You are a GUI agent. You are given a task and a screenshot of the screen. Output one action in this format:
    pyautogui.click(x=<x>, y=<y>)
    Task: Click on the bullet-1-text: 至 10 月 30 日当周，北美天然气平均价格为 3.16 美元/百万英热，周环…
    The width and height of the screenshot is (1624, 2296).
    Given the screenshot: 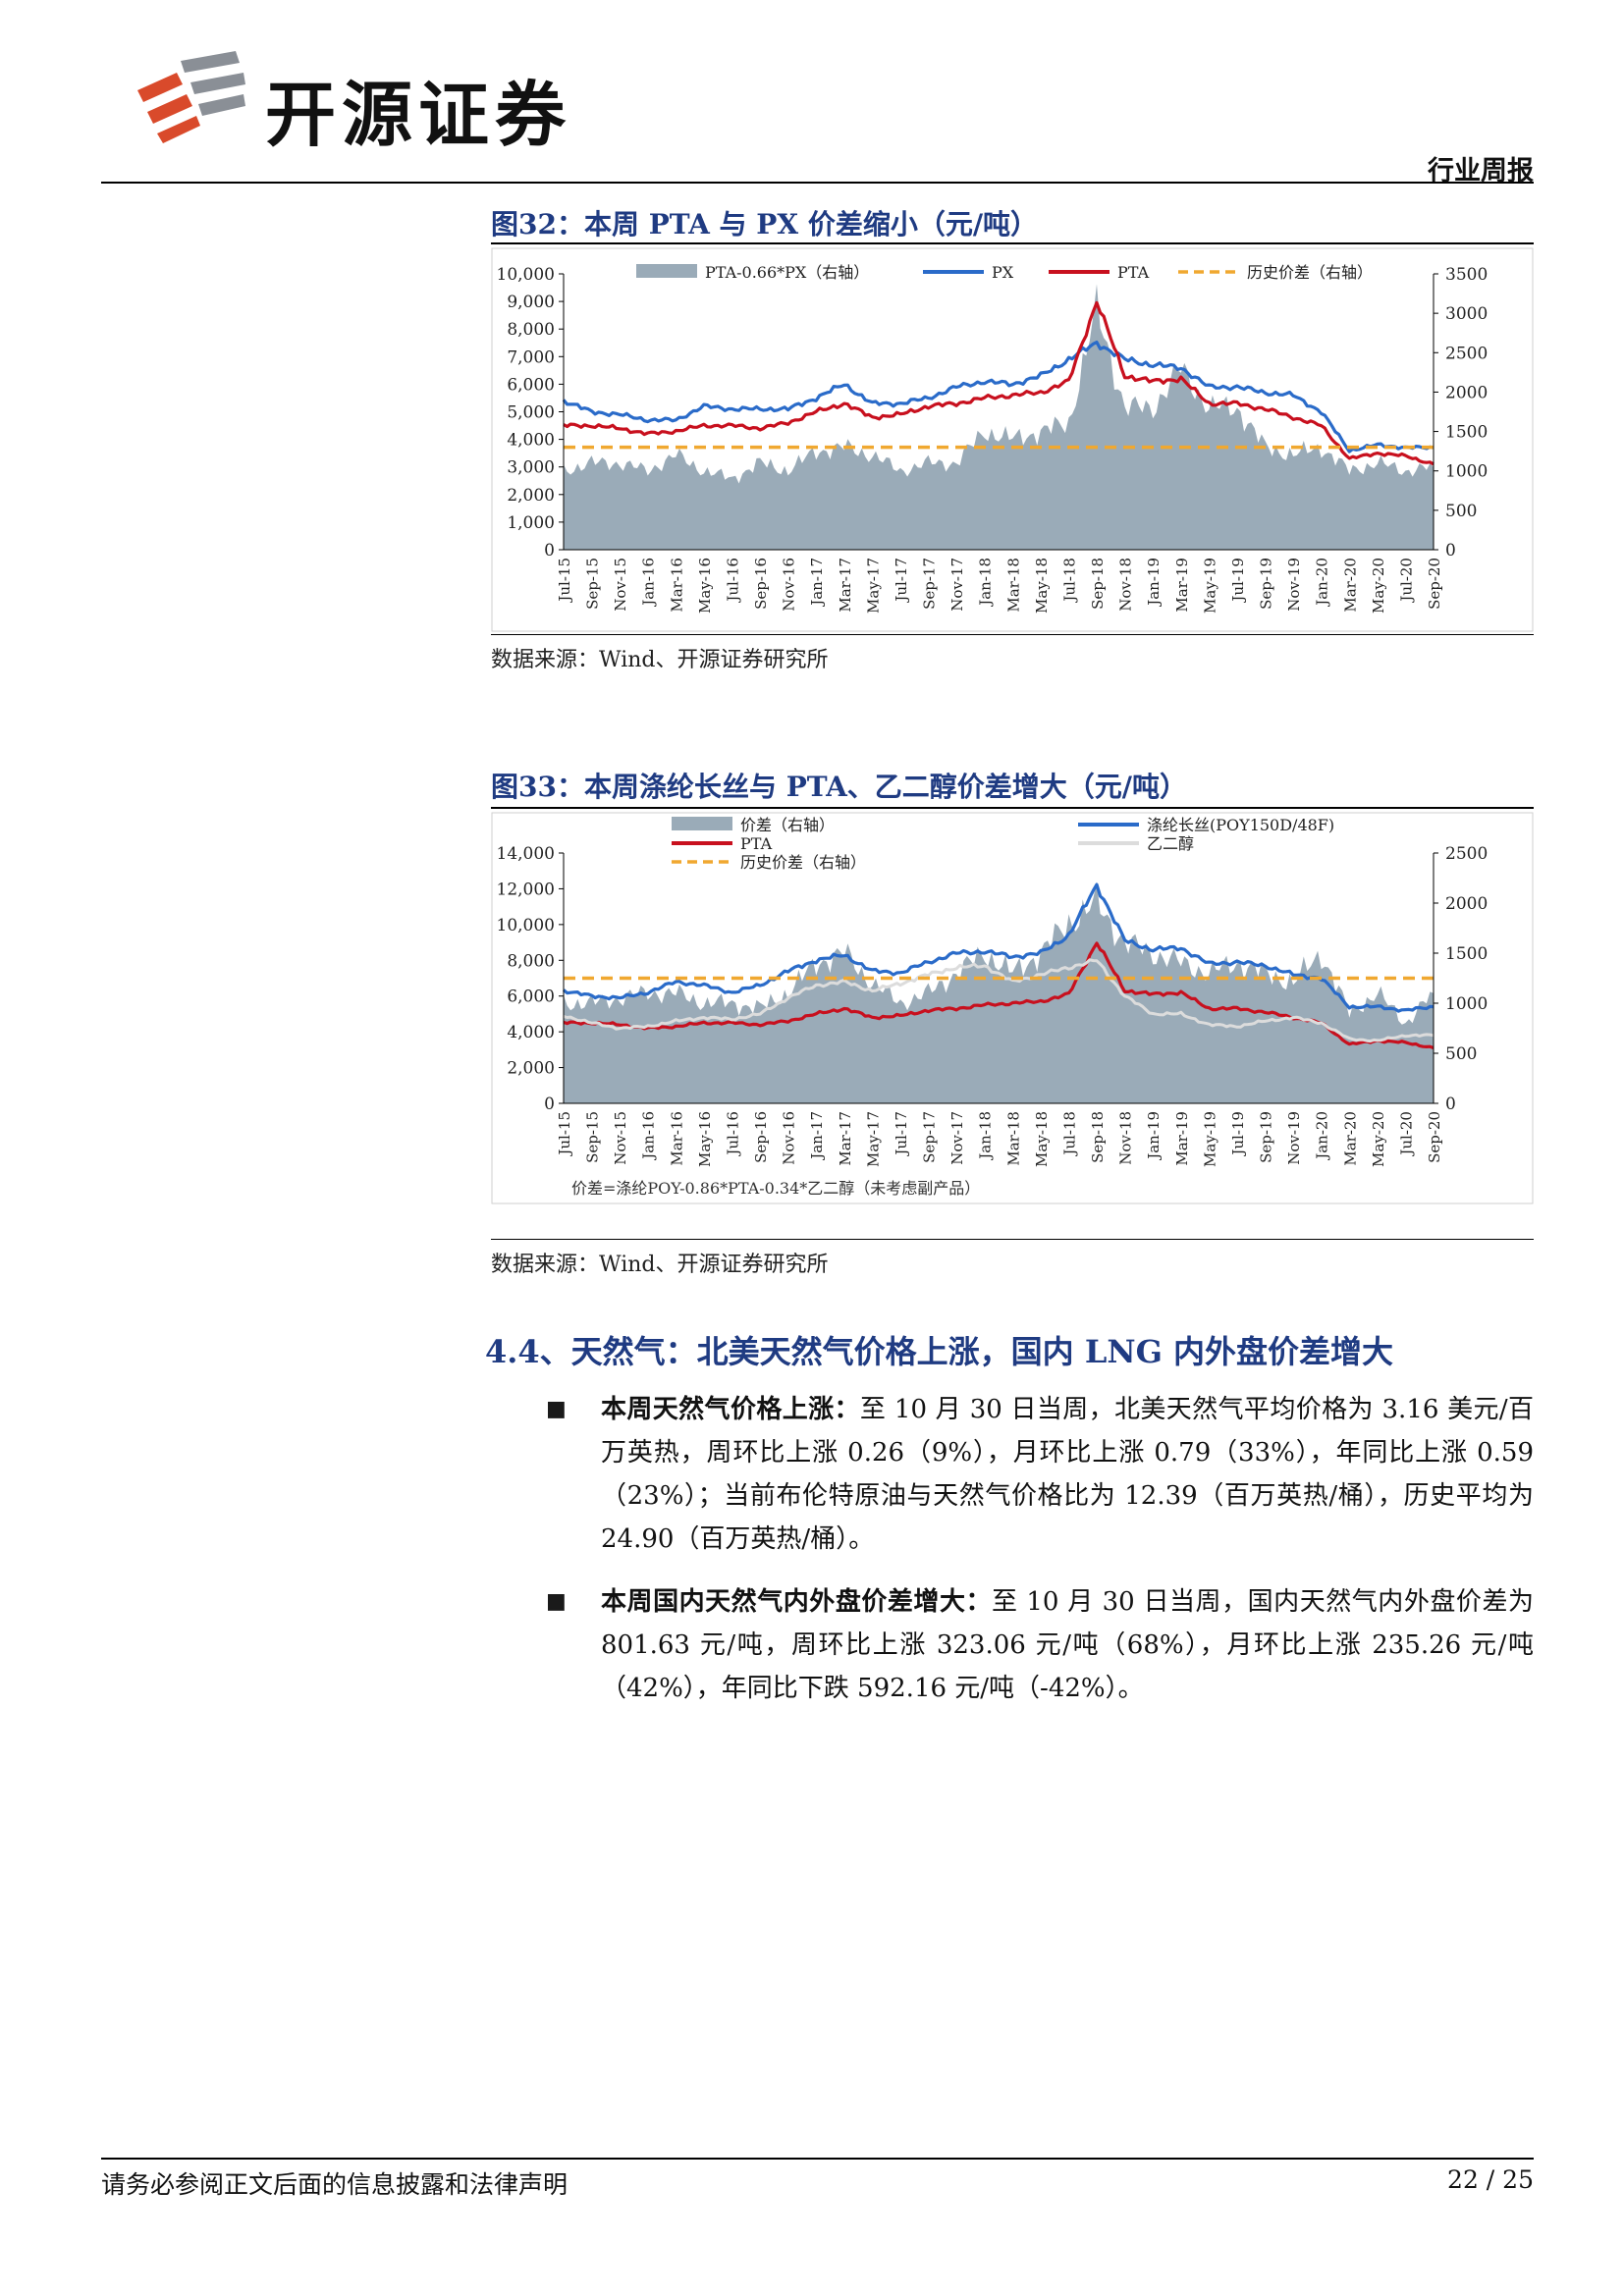 What is the action you would take?
    pyautogui.click(x=1067, y=1474)
    